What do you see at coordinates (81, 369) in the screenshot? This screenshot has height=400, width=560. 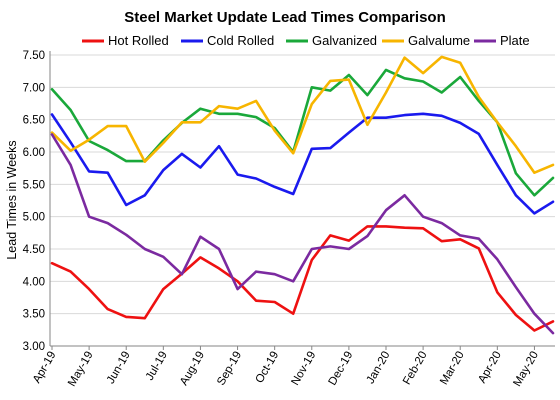 I see `x-tick-label: May-19` at bounding box center [81, 369].